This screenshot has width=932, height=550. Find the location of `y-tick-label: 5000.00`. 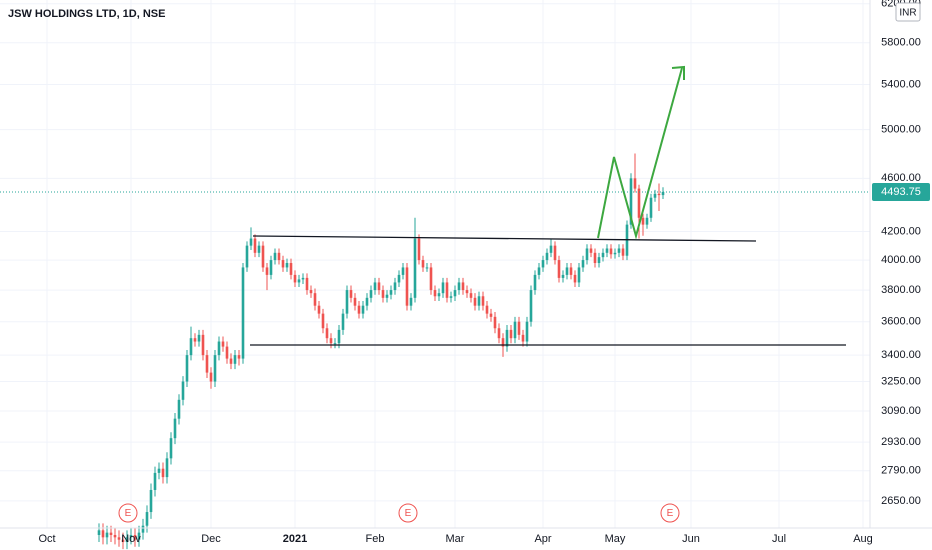

y-tick-label: 5000.00 is located at coordinates (901, 129).